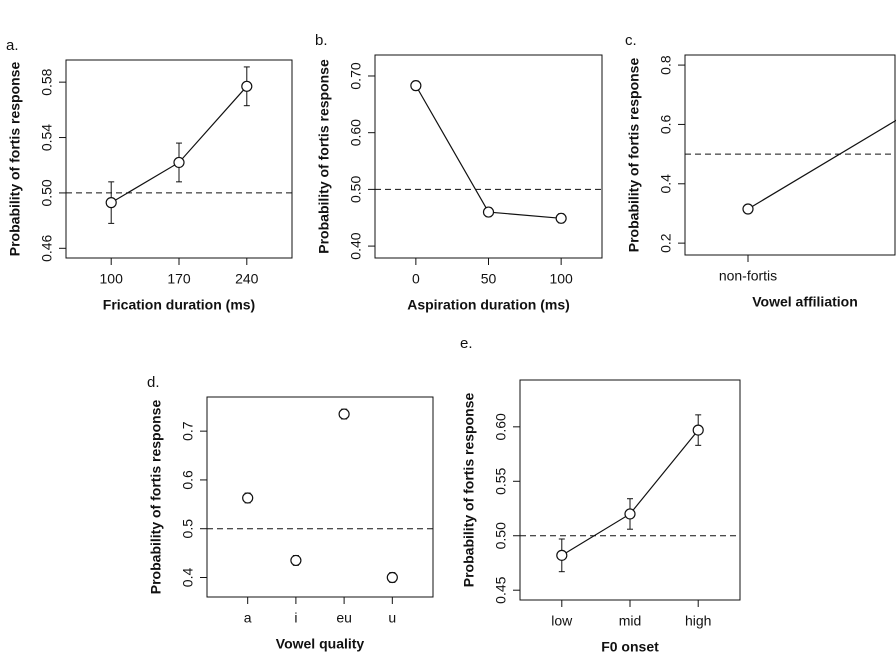 Image resolution: width=896 pixels, height=663 pixels. I want to click on x-axis-title: Aspiration duration (ms), so click(488, 305).